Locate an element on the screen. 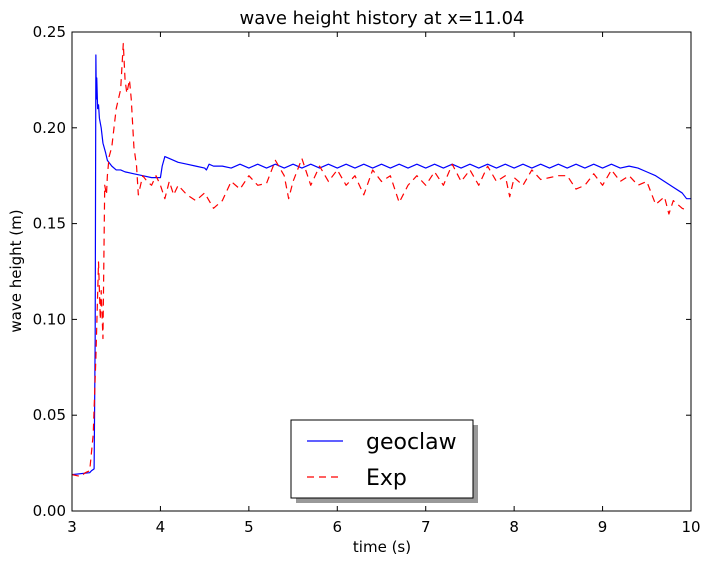  y-axis-label: wave height (m) is located at coordinates (16, 270).